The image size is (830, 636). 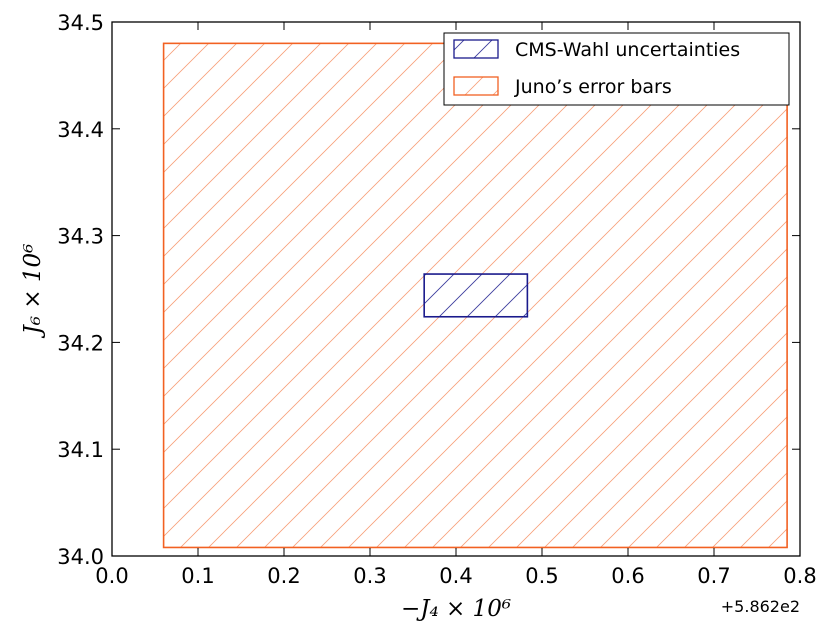 I want to click on legend-swatch-juno, so click(x=476, y=86).